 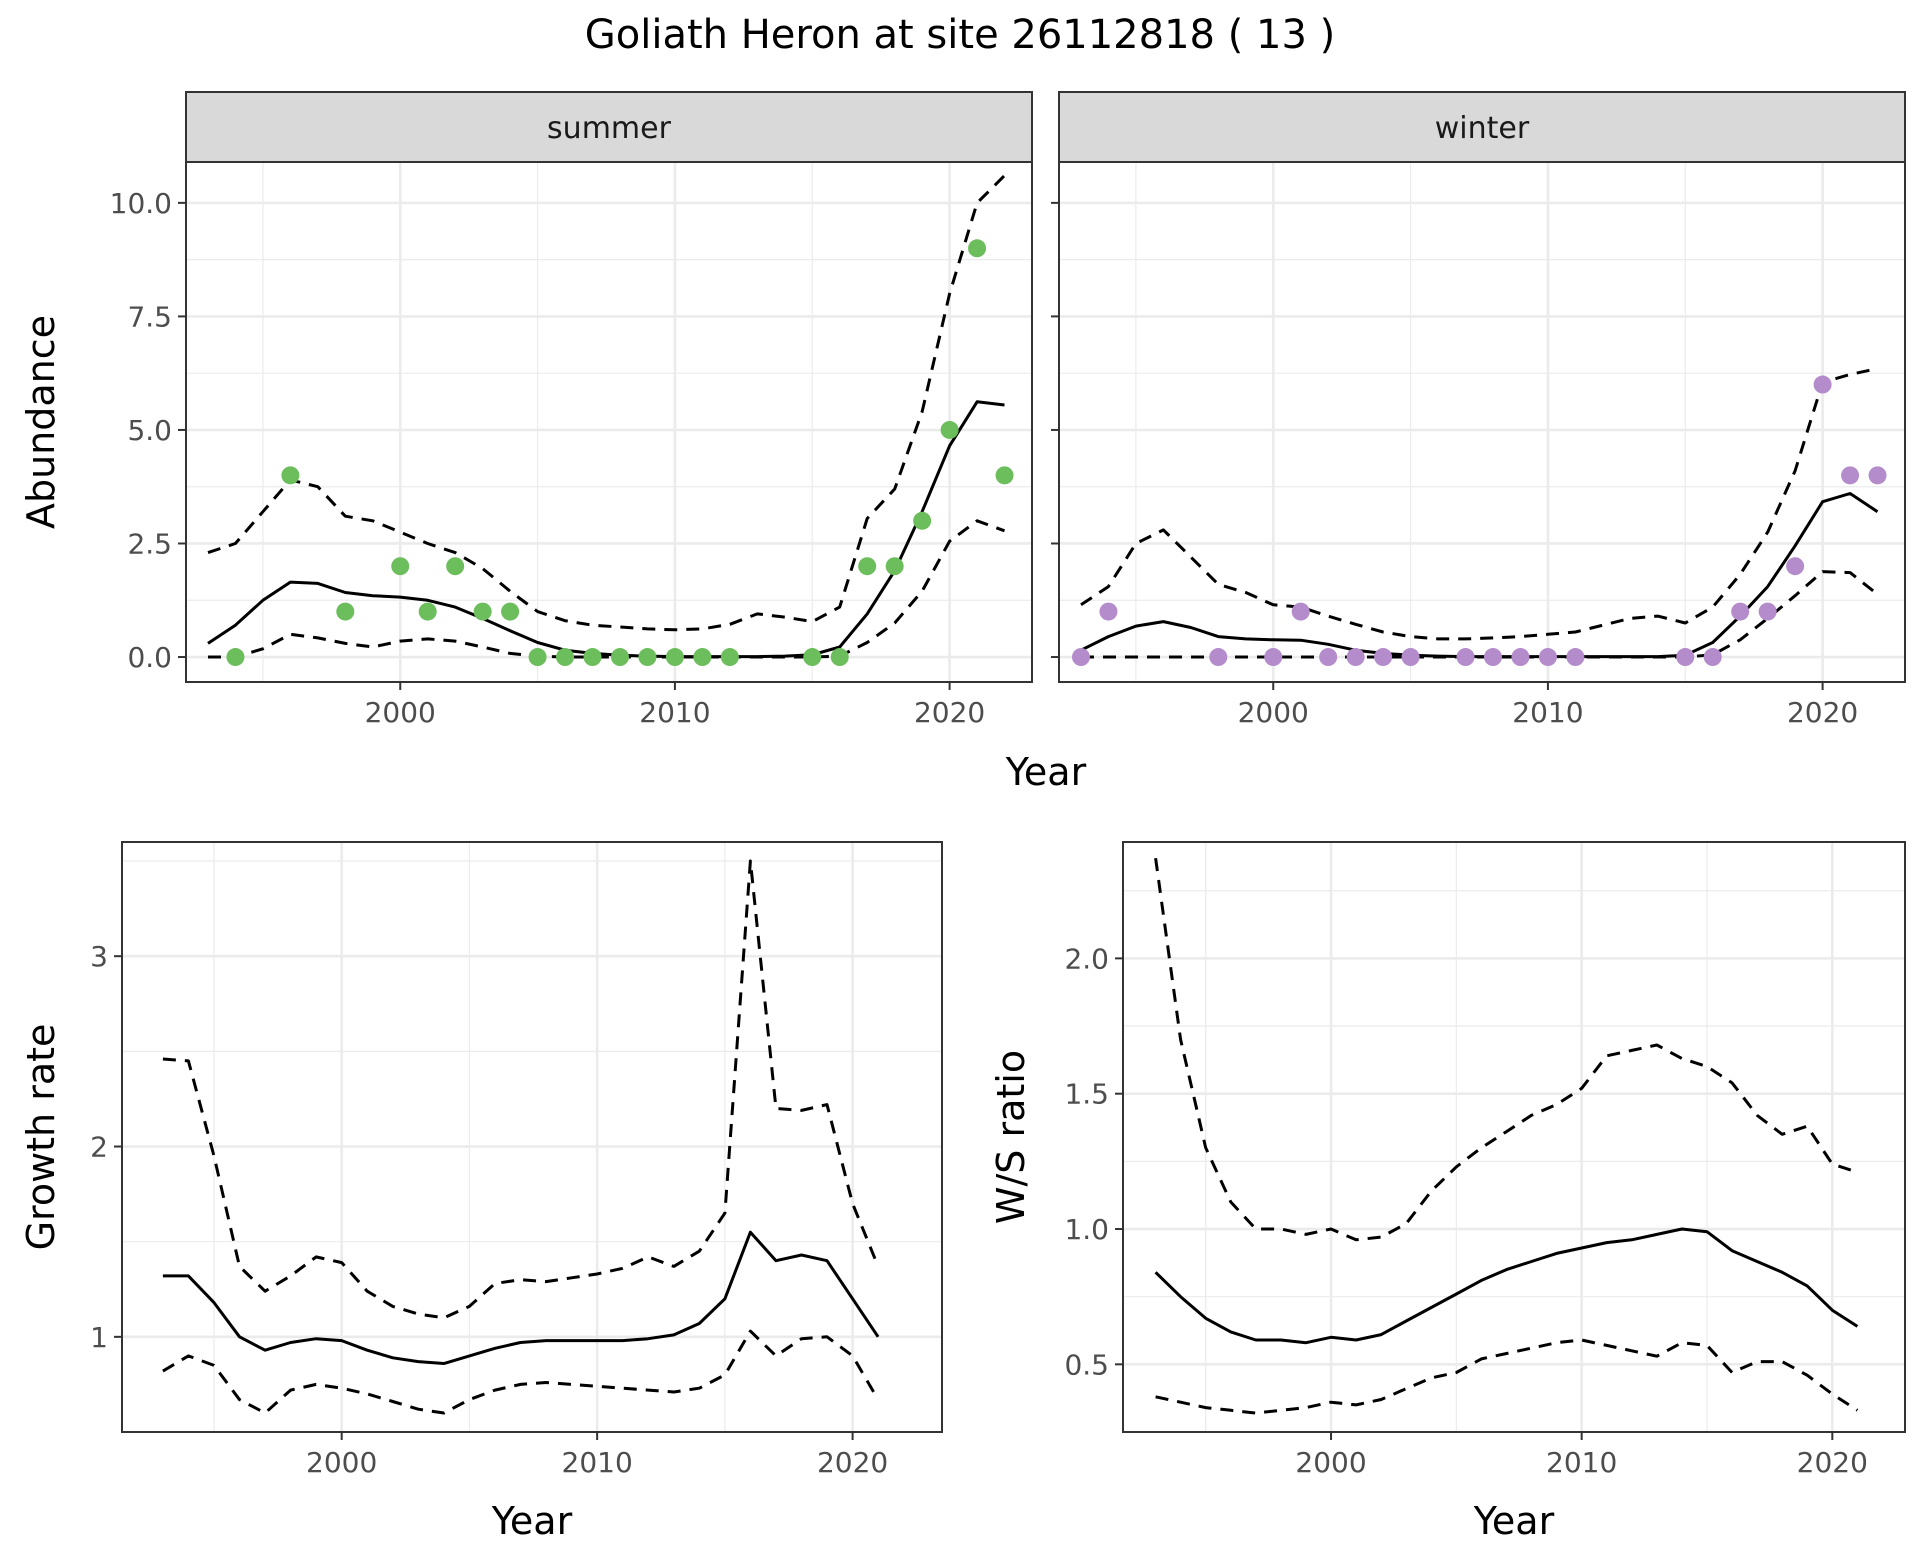 I want to click on y-tick-label: 0.0, so click(x=149, y=657).